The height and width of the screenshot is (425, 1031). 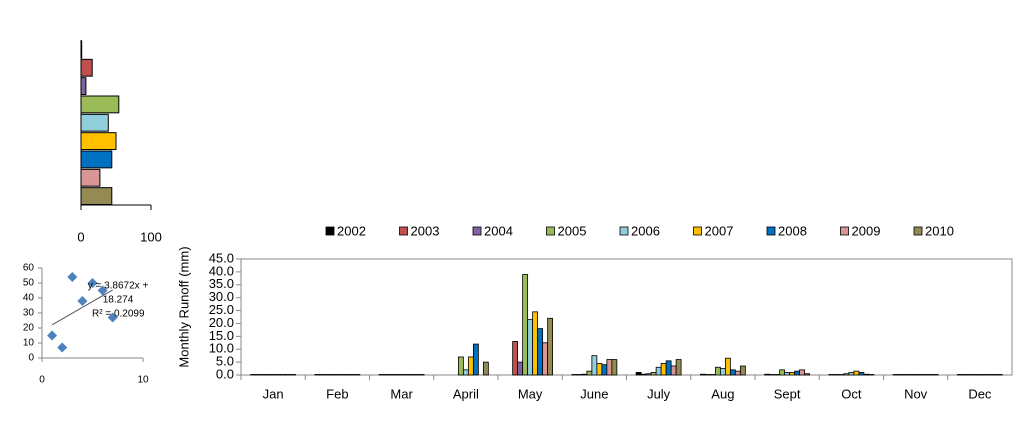 I want to click on x-tick-label: July, so click(x=659, y=393).